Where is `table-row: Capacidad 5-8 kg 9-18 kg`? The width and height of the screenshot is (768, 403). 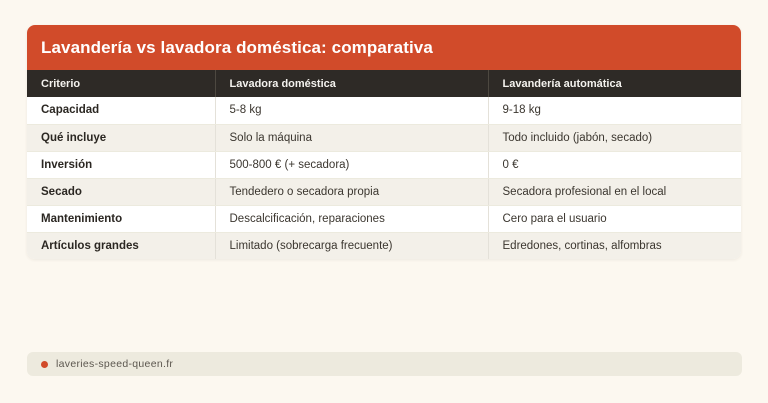
table-row: Capacidad 5-8 kg 9-18 kg is located at coordinates (384, 111).